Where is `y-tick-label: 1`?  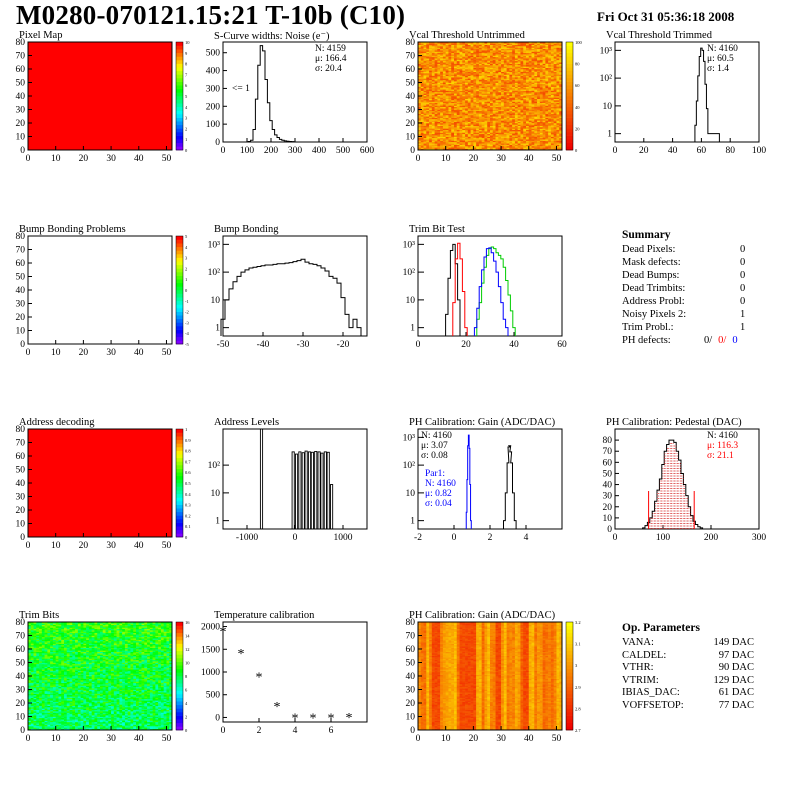
y-tick-label: 1 is located at coordinates (412, 329).